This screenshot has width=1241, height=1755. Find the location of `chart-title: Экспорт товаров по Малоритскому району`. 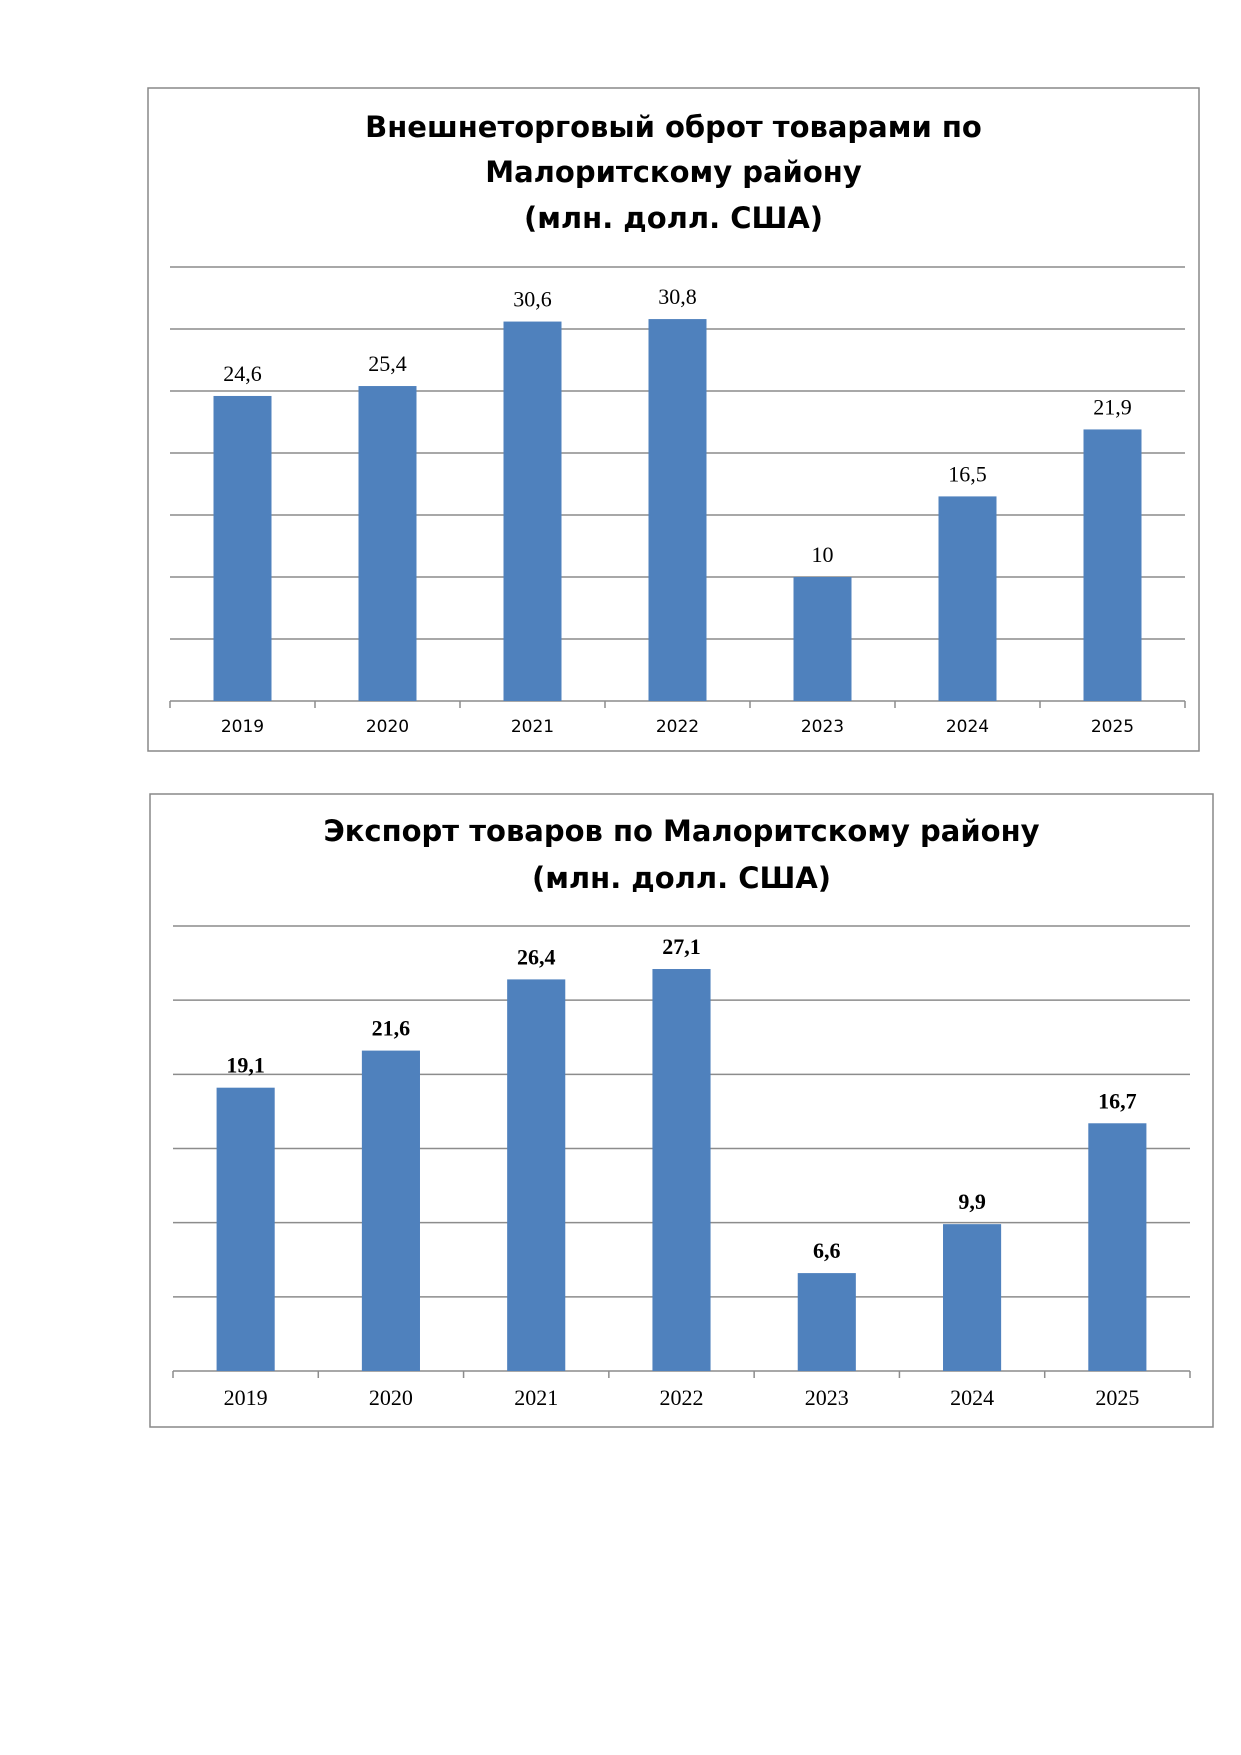

chart-title: Экспорт товаров по Малоритскому району is located at coordinates (681, 831).